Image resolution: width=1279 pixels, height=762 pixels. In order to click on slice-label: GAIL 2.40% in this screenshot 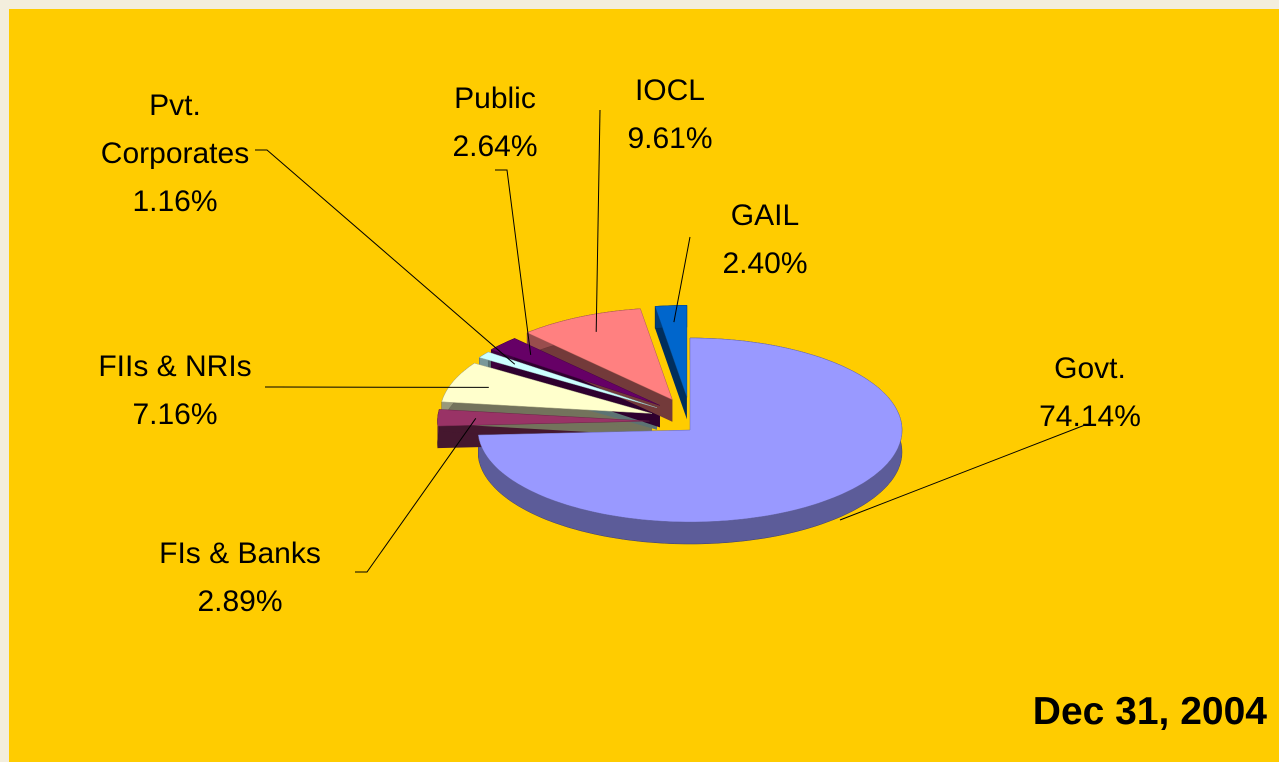, I will do `click(764, 240)`.